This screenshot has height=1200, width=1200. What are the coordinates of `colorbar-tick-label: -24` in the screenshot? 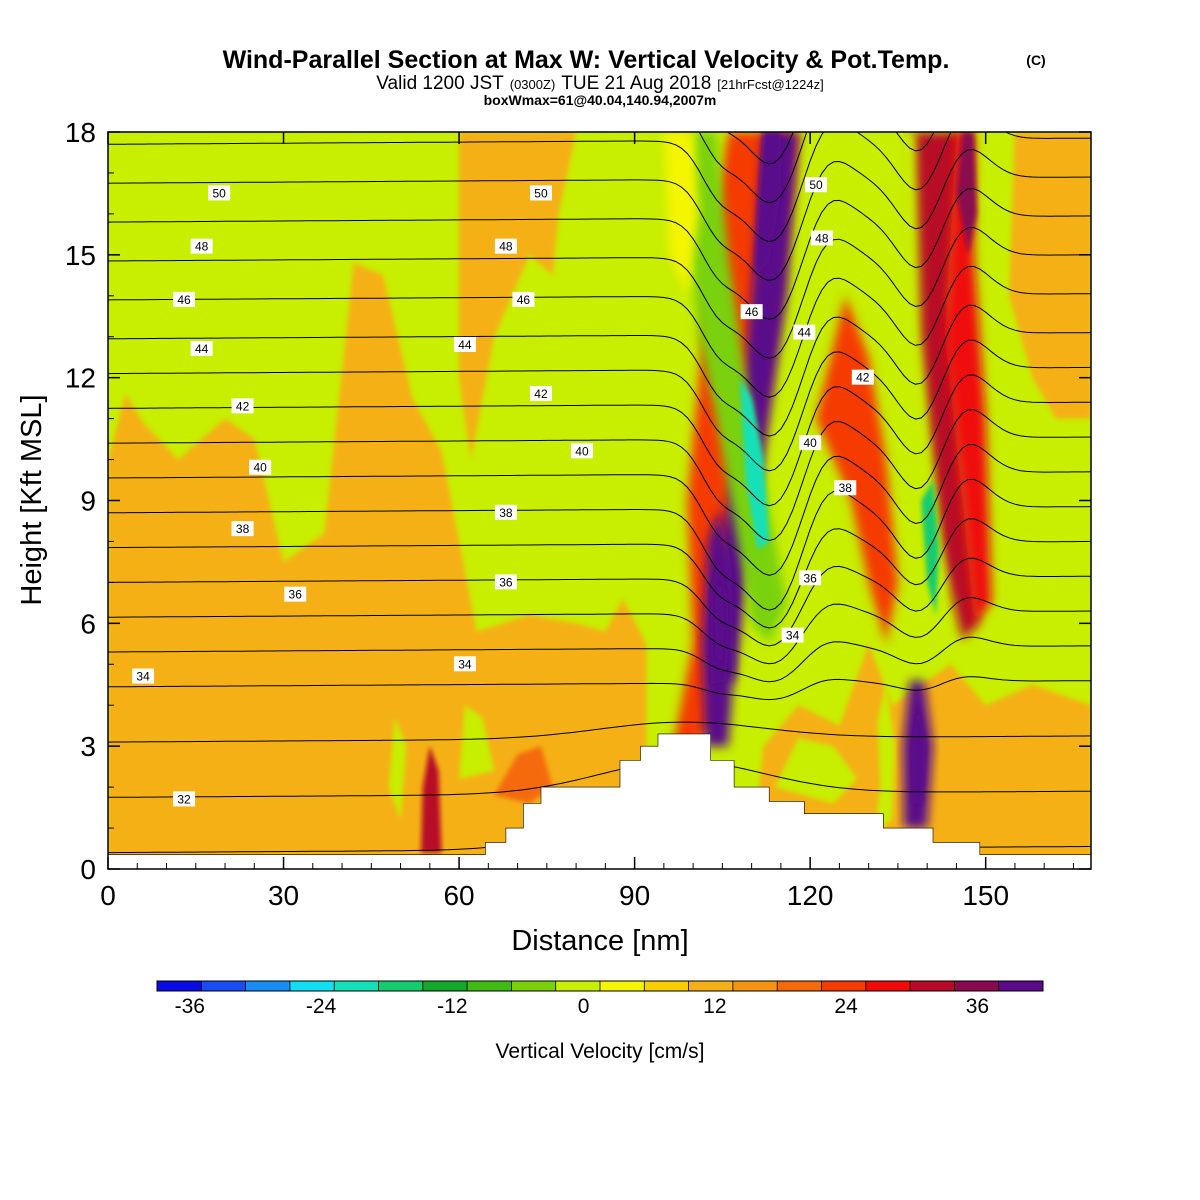 It's located at (321, 1006).